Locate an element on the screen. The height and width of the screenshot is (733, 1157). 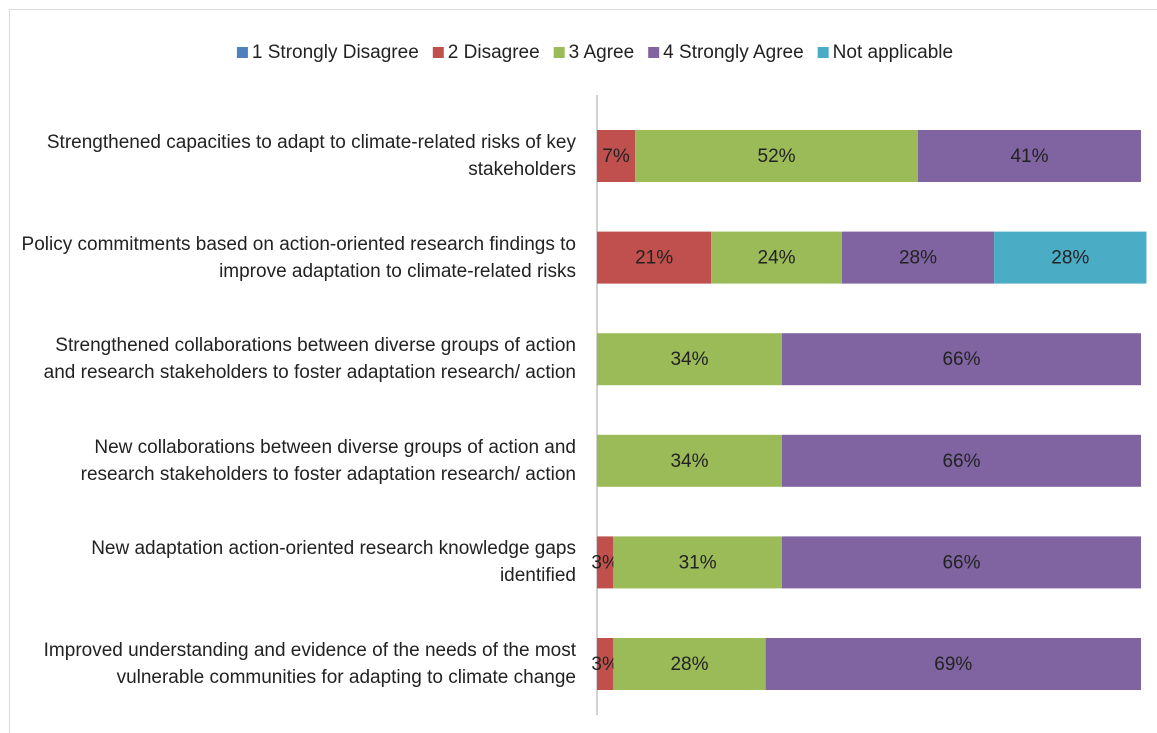
value-label: 41% is located at coordinates (1029, 156).